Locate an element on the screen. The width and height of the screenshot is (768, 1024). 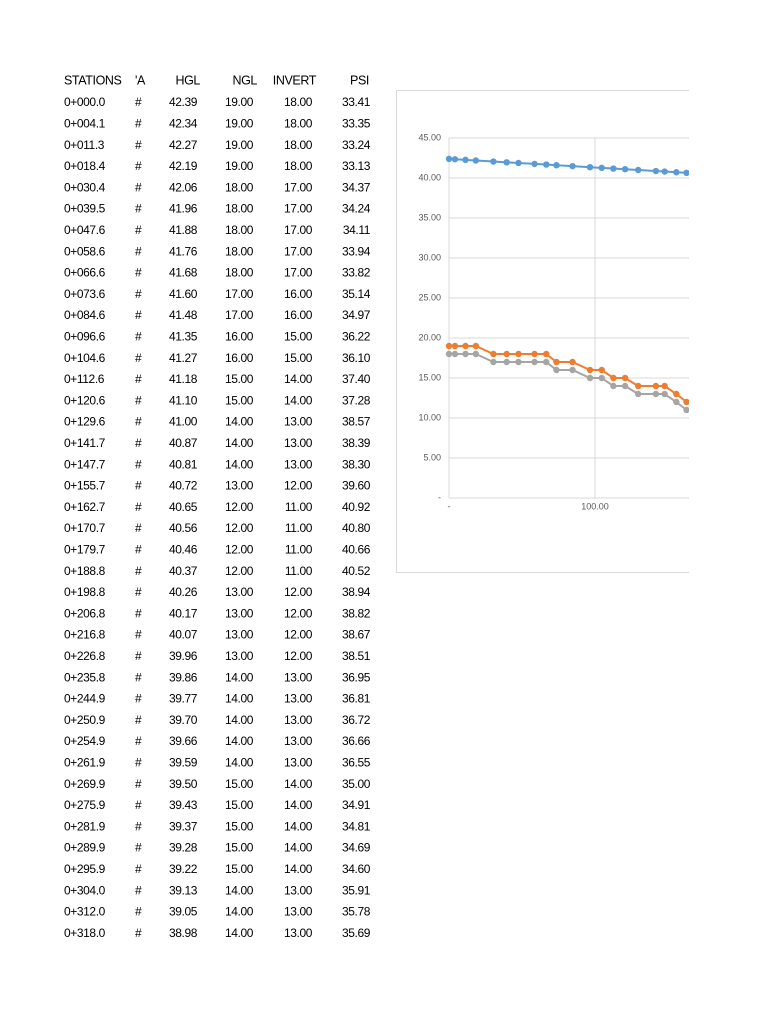
table-cell: 33.82 is located at coordinates (356, 273).